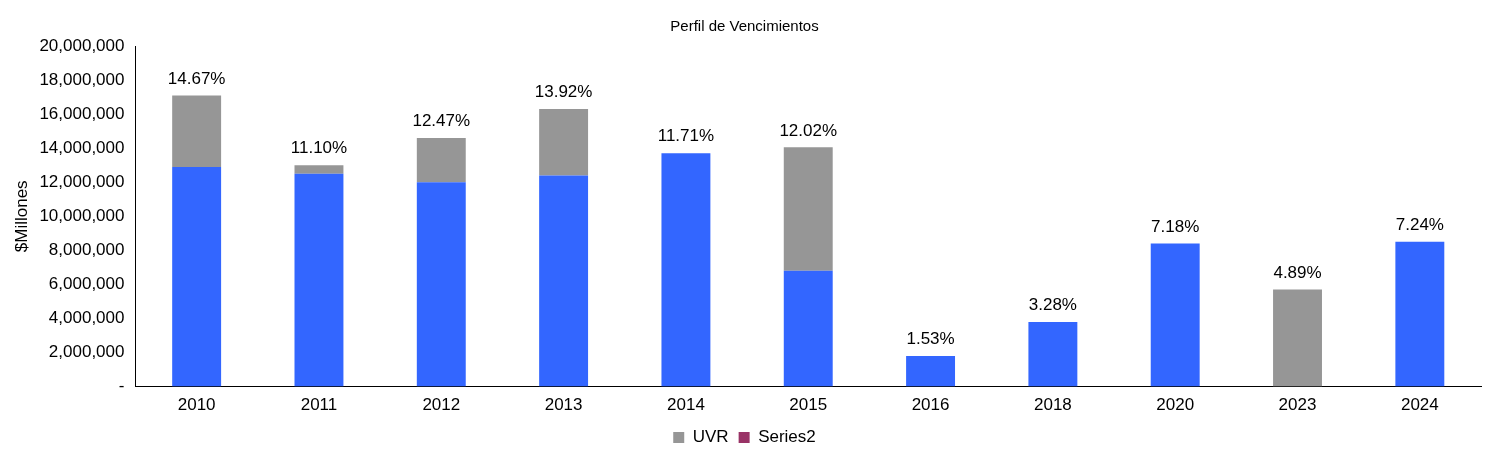 This screenshot has height=464, width=1499. I want to click on x-tick-label: 2011, so click(319, 405).